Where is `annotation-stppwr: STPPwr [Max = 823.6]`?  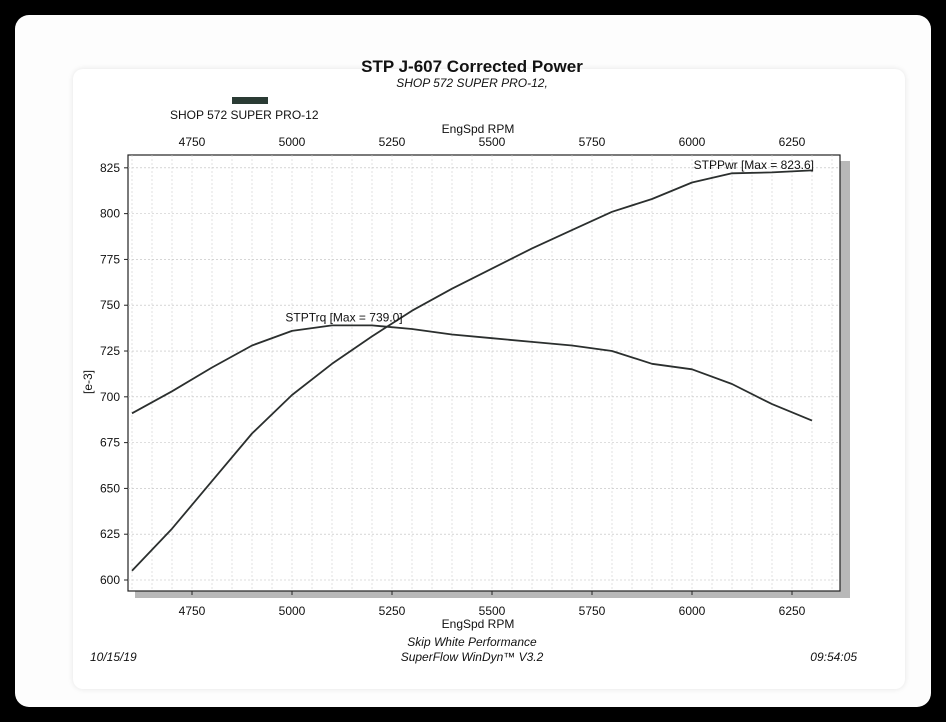 annotation-stppwr: STPPwr [Max = 823.6] is located at coordinates (754, 165).